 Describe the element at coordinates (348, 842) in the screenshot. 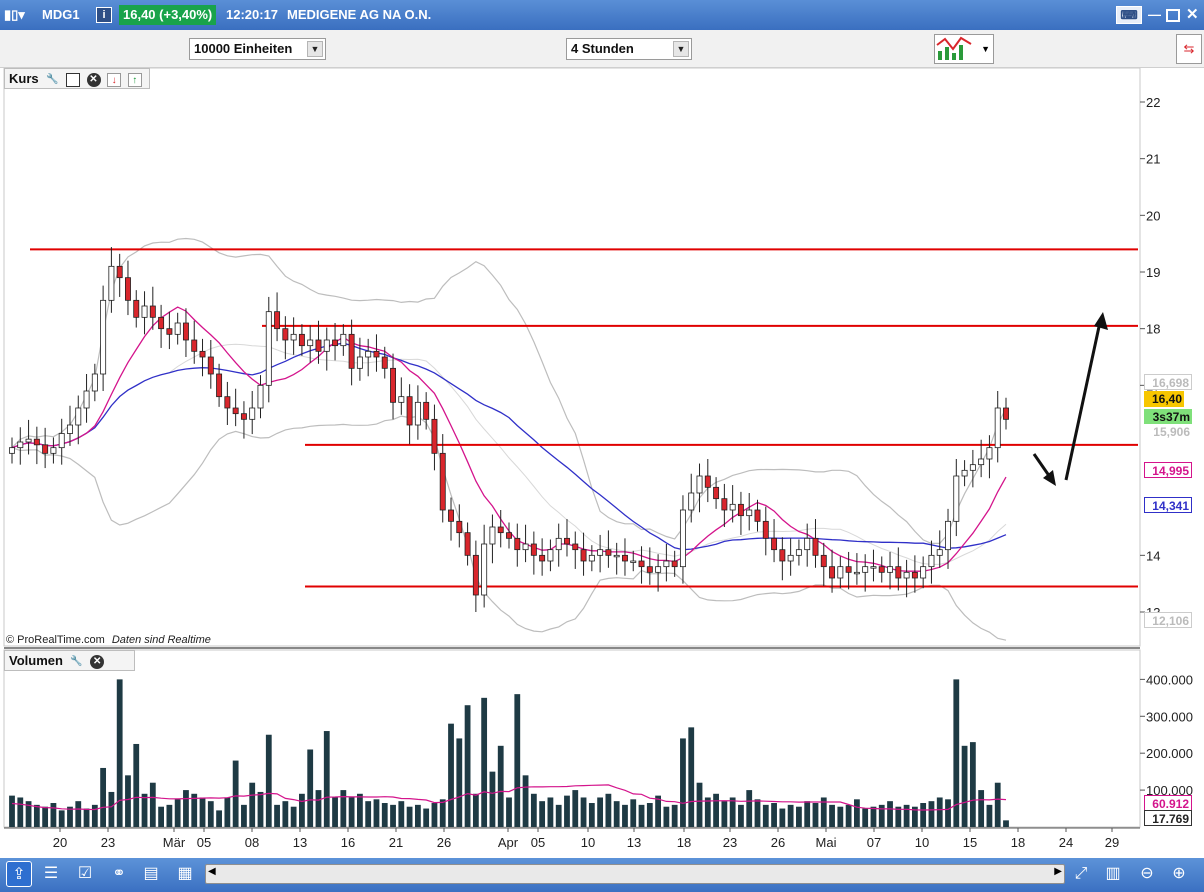

I see `x-tick-label: 16` at that location.